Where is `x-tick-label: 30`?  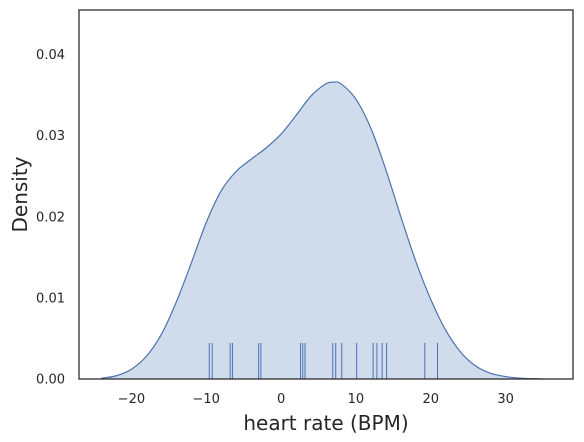
x-tick-label: 30 is located at coordinates (505, 399).